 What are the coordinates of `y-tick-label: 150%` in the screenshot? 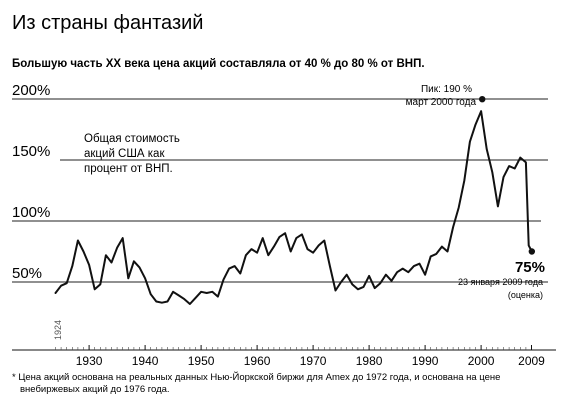 It's located at (31, 151).